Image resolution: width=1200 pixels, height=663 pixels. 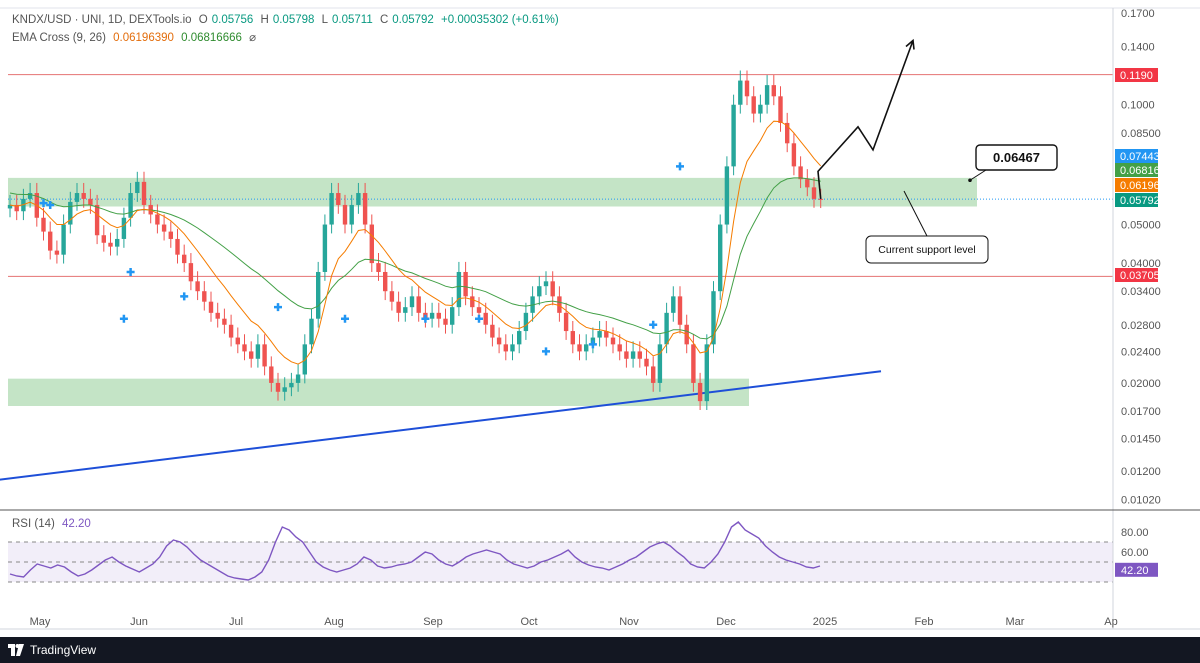 I want to click on price-badge-label: 0.05792, so click(x=1140, y=201).